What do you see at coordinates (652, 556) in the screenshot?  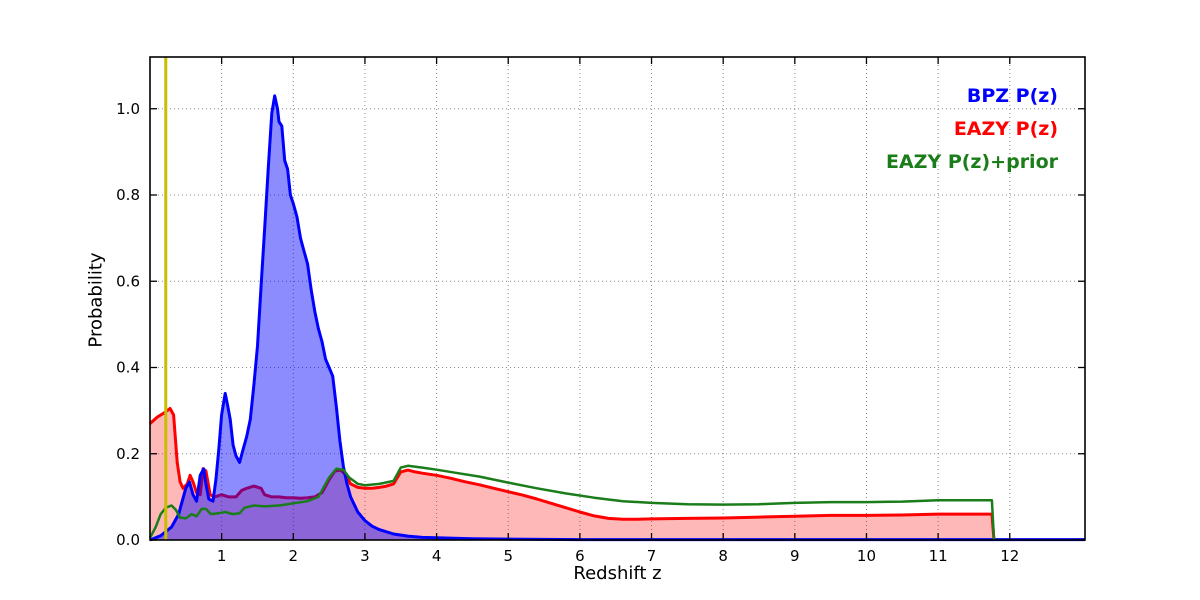 I see `x-tick-label: 7` at bounding box center [652, 556].